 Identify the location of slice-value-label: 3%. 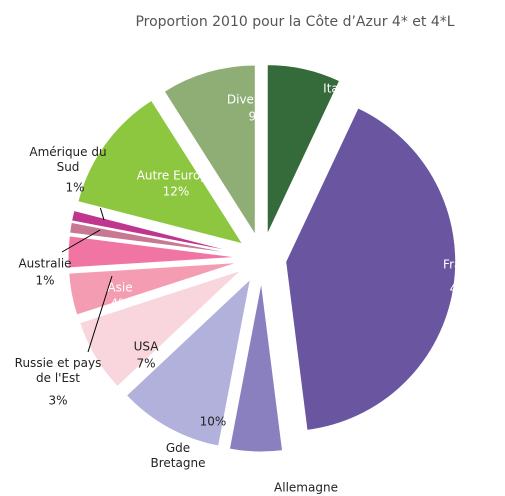
(58, 400).